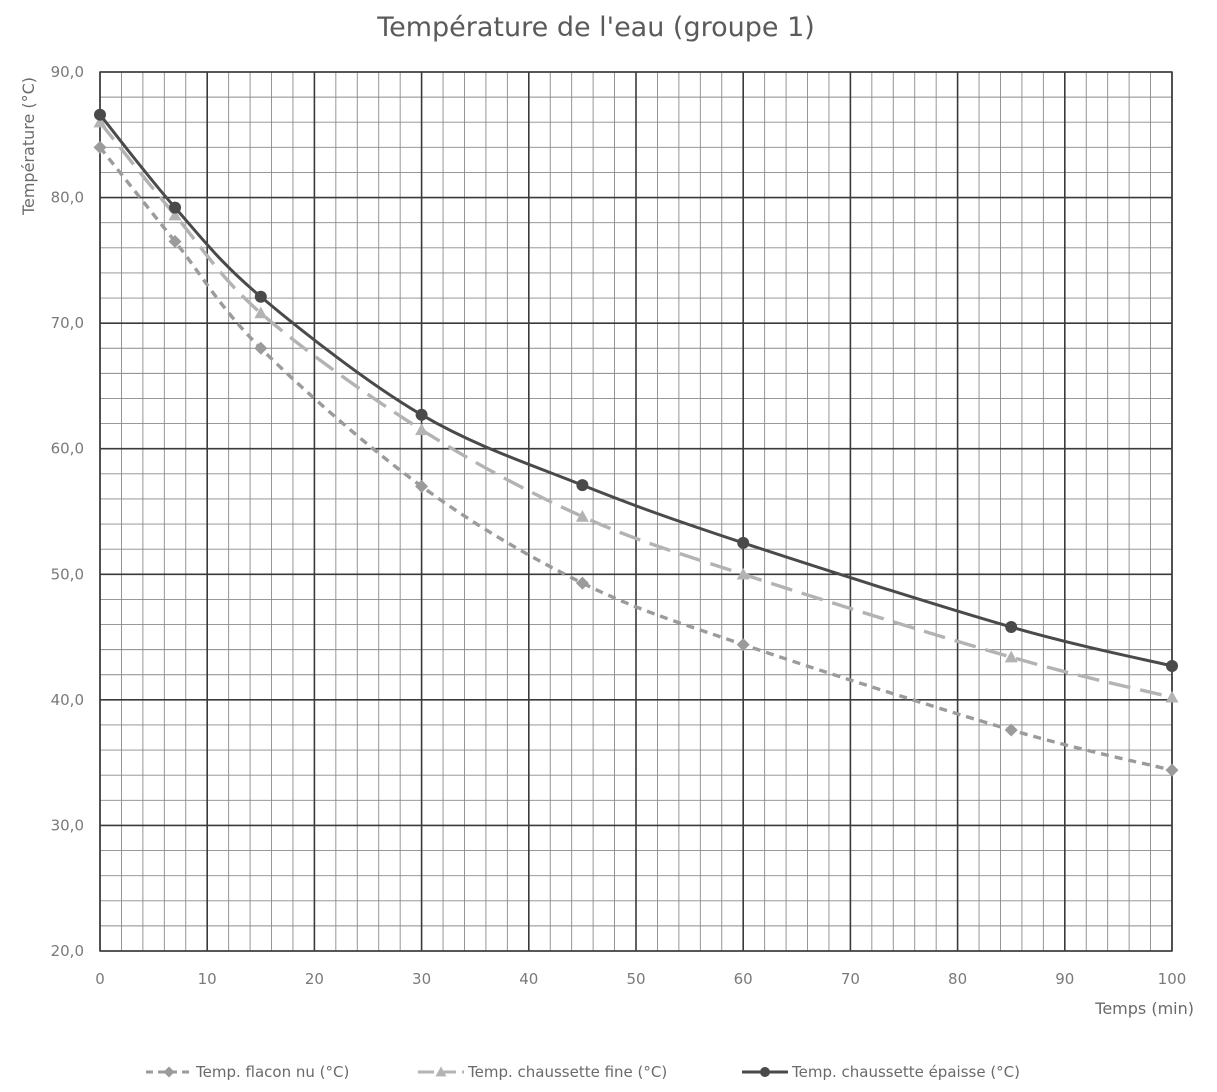 The image size is (1217, 1092). I want to click on x-tick-label: 50, so click(635, 979).